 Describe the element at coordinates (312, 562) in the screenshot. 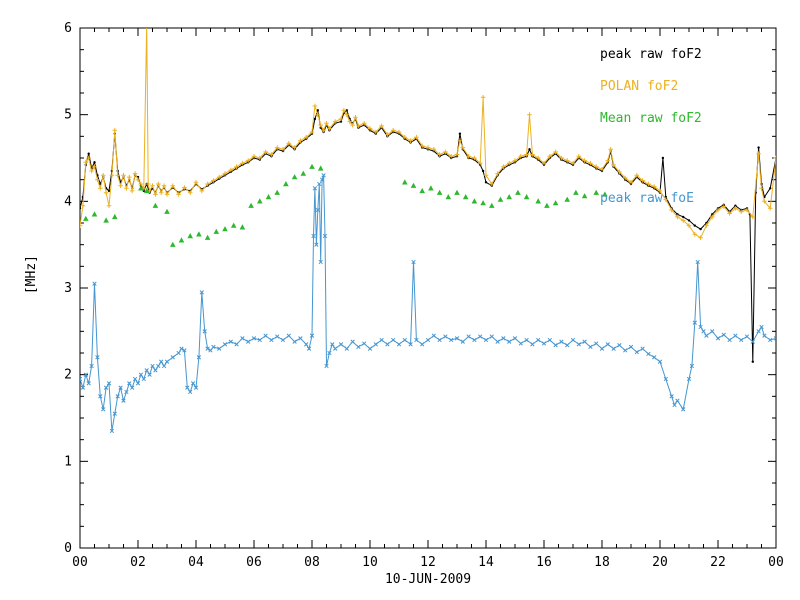

I see `svg-text: 08` at that location.